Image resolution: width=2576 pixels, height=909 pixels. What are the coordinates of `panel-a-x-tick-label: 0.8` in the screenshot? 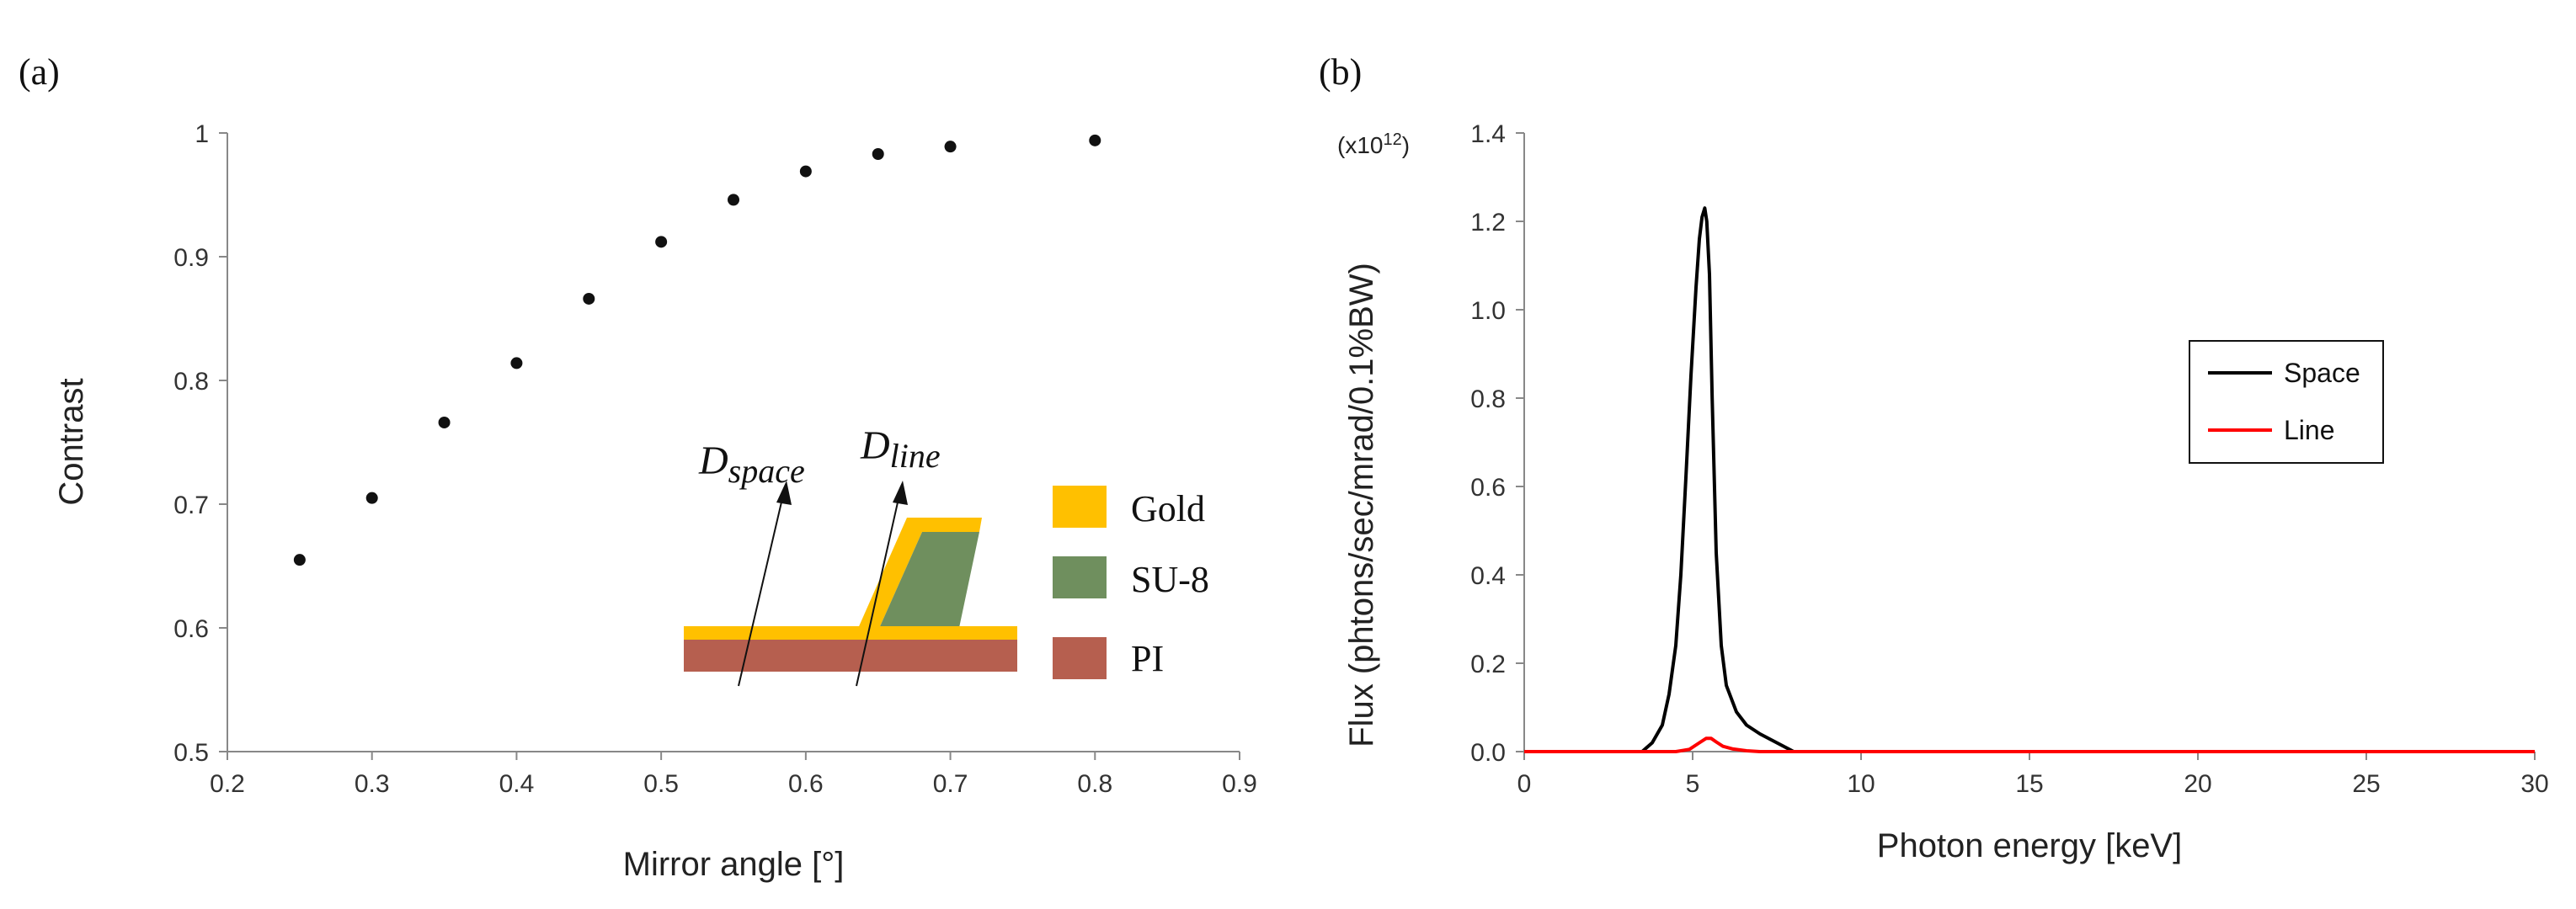 It's located at (1094, 784).